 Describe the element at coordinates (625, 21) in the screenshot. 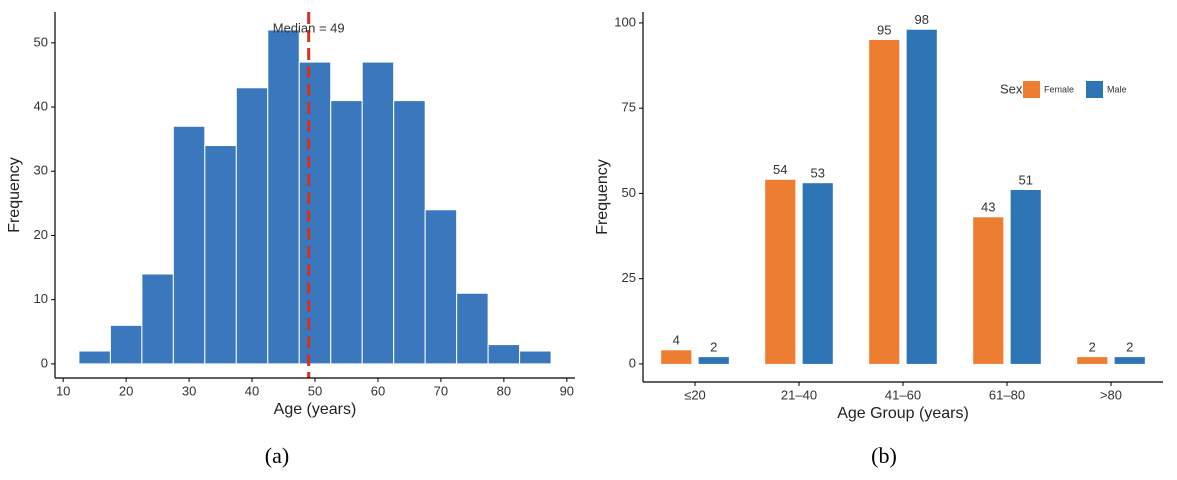

I see `y-tick-label: 100` at that location.